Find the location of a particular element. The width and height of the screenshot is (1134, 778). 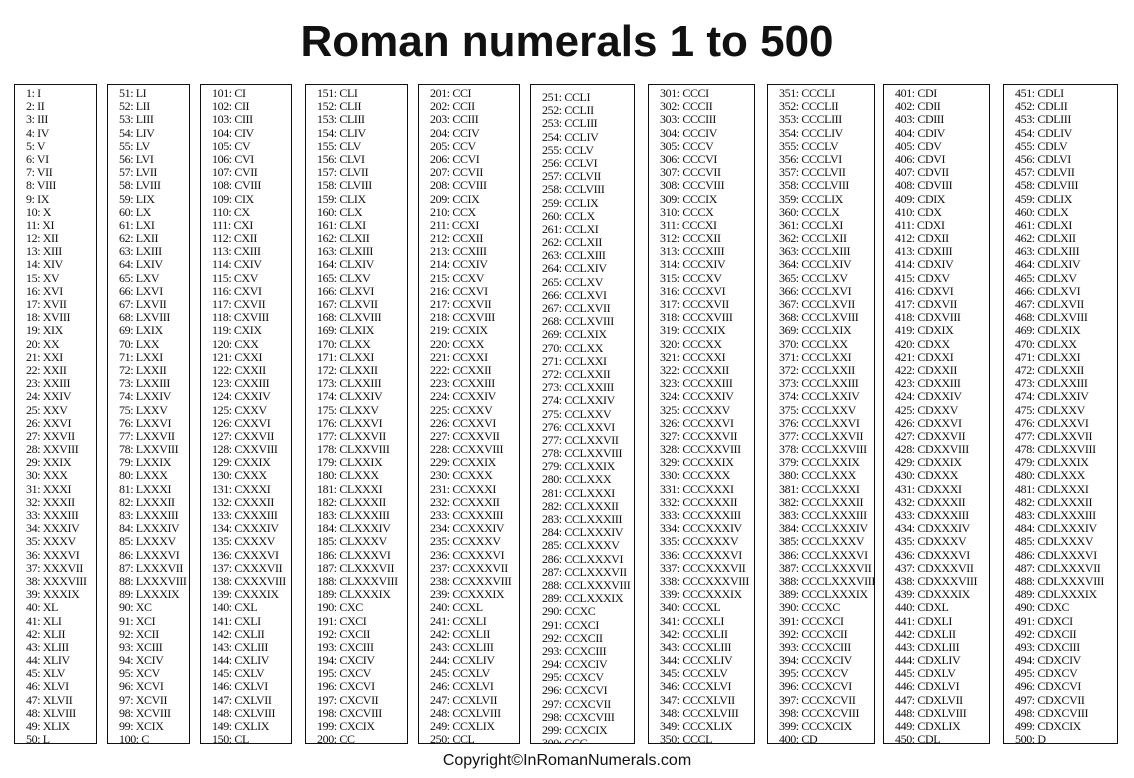

numeral-entry: 186: CLXXXVI is located at coordinates (354, 554).